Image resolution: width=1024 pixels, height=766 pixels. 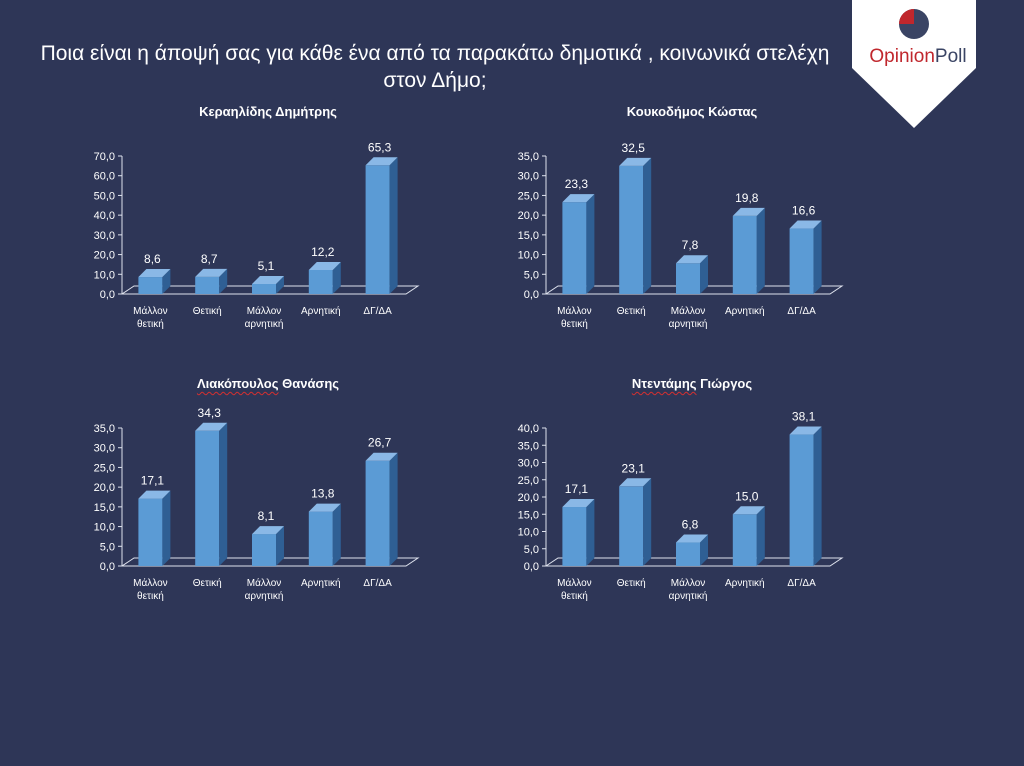 What do you see at coordinates (801, 311) in the screenshot?
I see `x-tick-label: ΔΓ/ΔΑ` at bounding box center [801, 311].